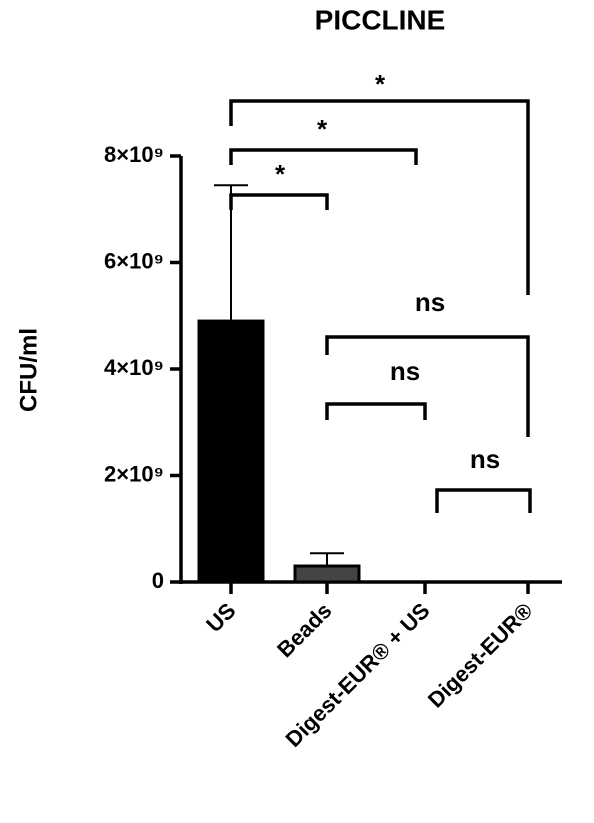  Describe the element at coordinates (304, 630) in the screenshot. I see `x-tick-label: Beads` at that location.